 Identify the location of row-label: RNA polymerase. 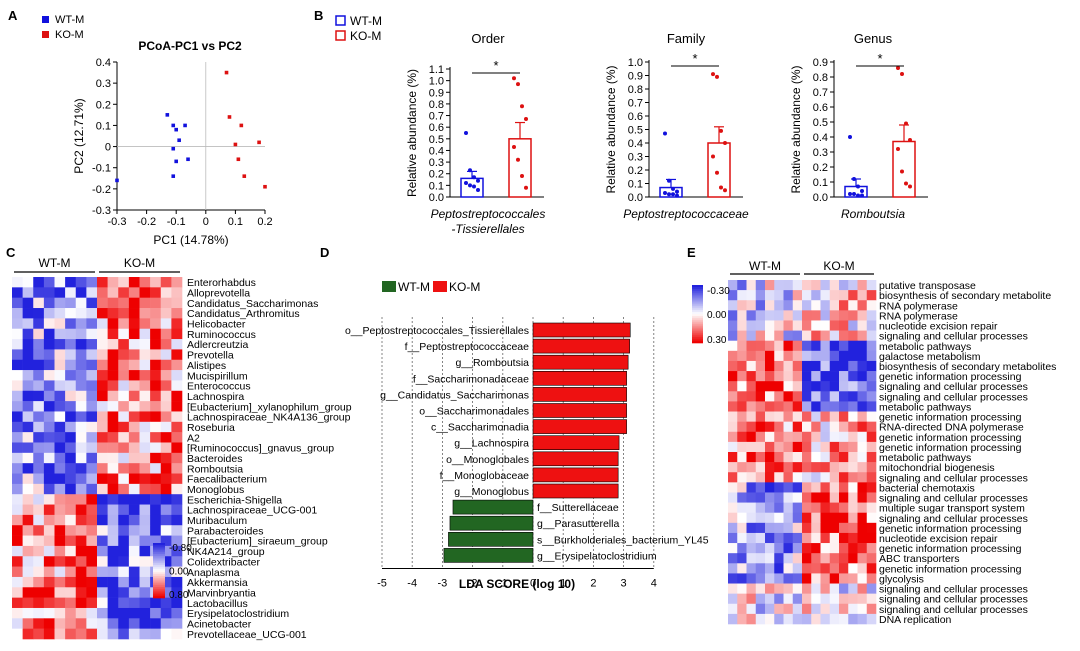
(918, 306).